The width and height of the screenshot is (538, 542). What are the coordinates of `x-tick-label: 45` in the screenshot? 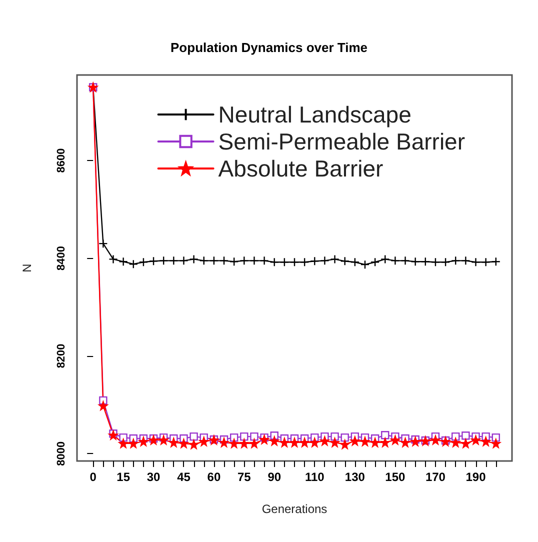 It's located at (184, 477).